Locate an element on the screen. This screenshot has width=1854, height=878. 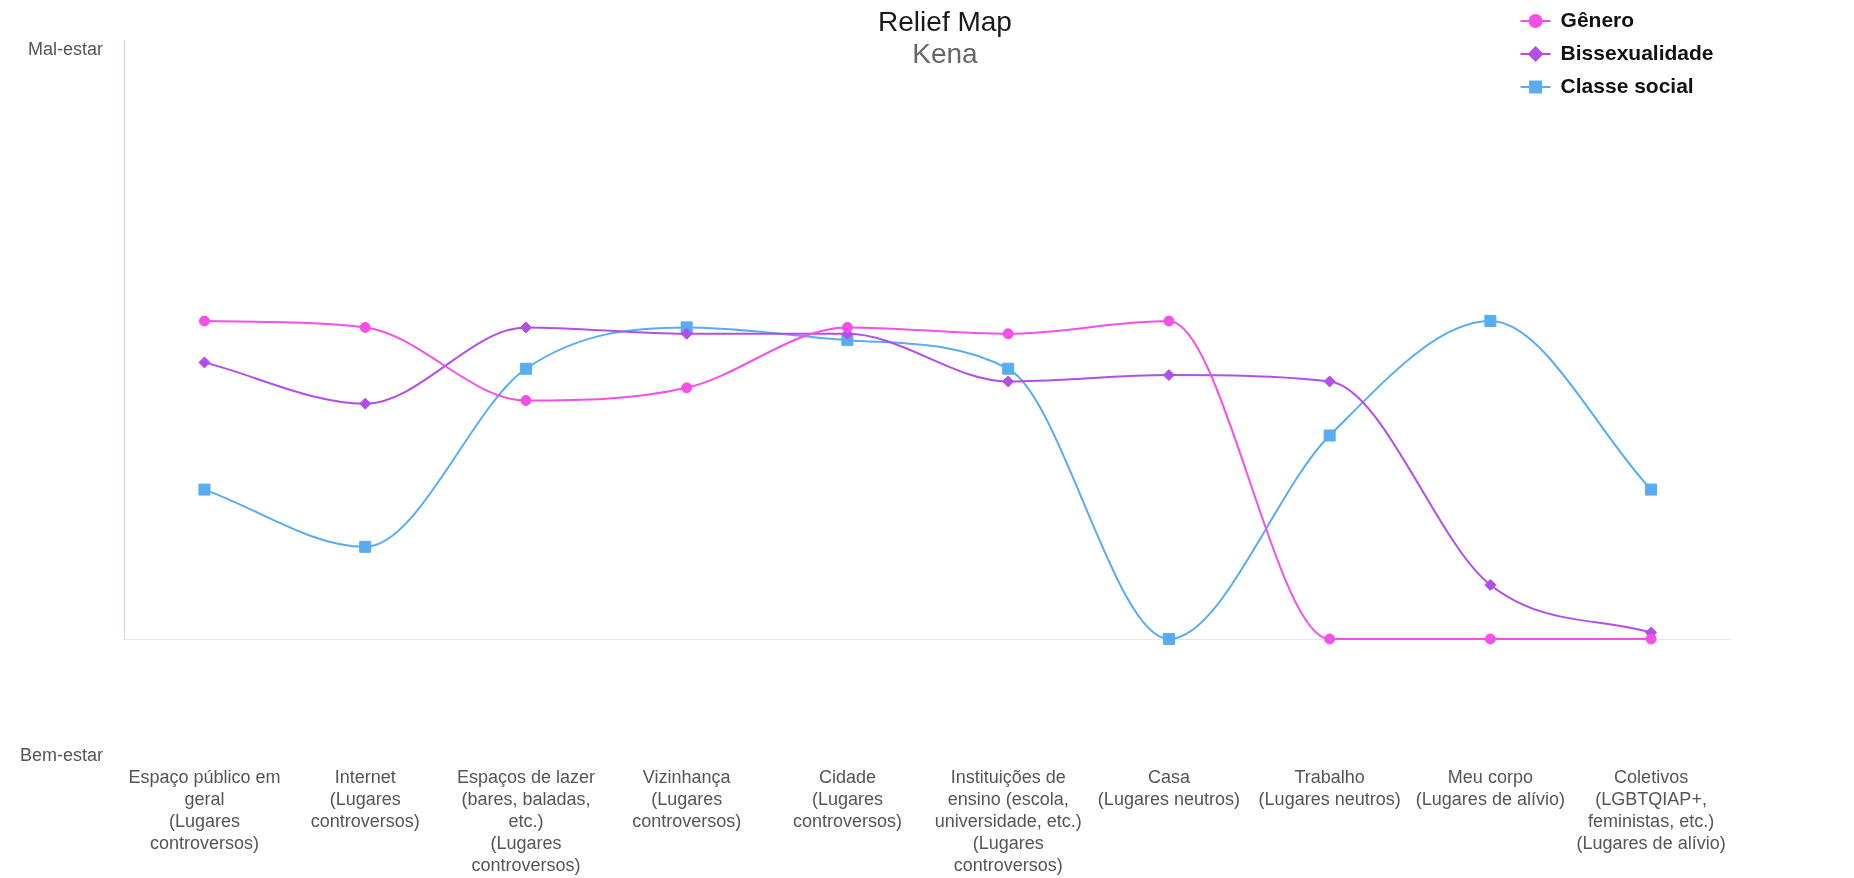
x-tick-label: Casa (Lugares neutros) is located at coordinates (1168, 787).